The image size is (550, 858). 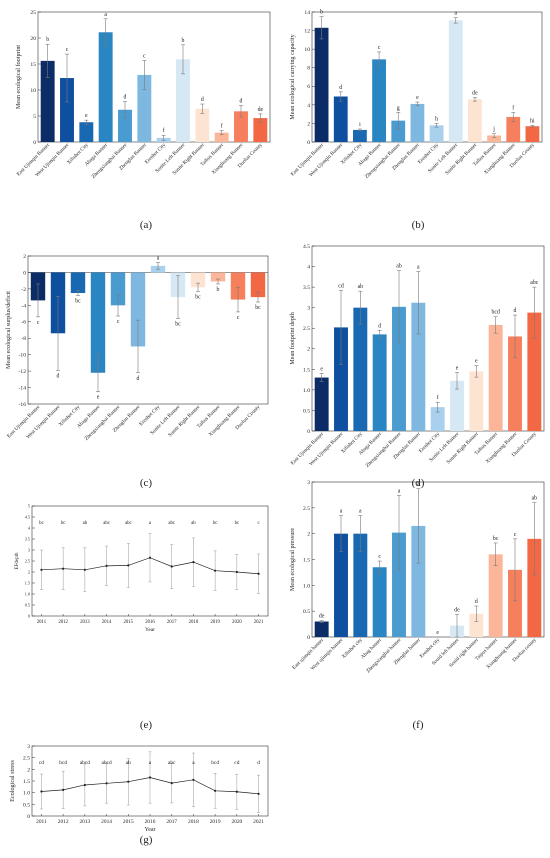 What do you see at coordinates (306, 329) in the screenshot?
I see `y-tick-label: 2.5` at bounding box center [306, 329].